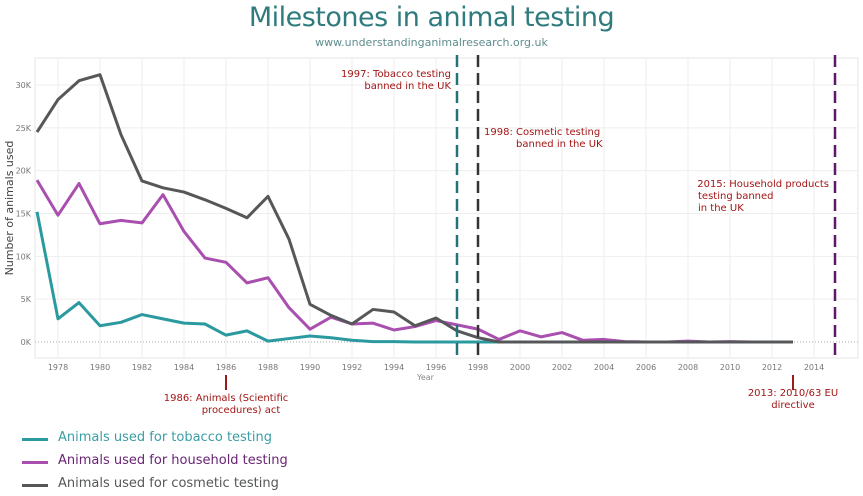 Image resolution: width=863 pixels, height=496 pixels. What do you see at coordinates (396, 74) in the screenshot?
I see `milestone-label: 1997: Tobacco testing` at bounding box center [396, 74].